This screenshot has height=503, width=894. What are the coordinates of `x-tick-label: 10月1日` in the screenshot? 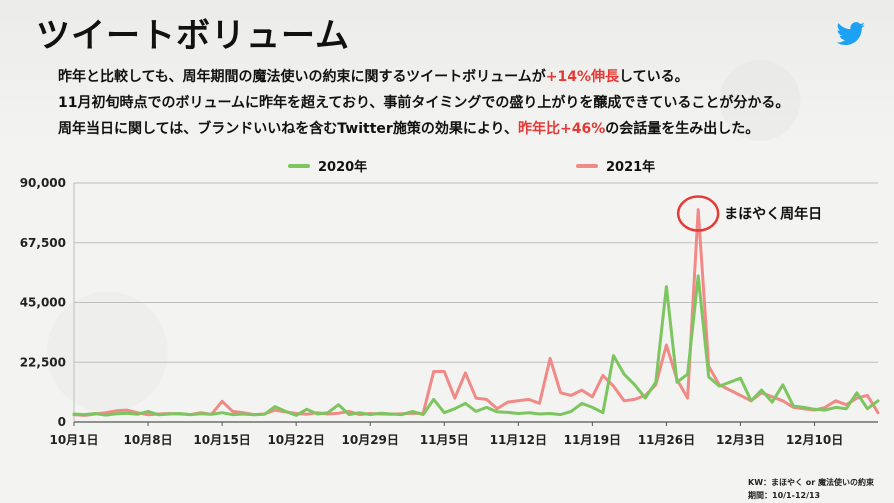 It's located at (73, 440).